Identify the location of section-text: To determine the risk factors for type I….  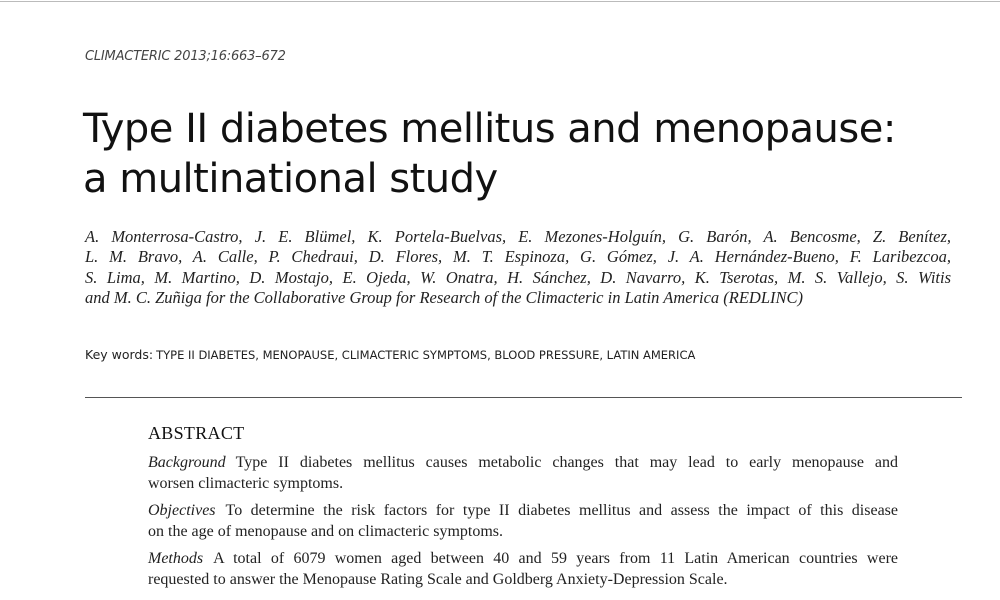
(561, 510).